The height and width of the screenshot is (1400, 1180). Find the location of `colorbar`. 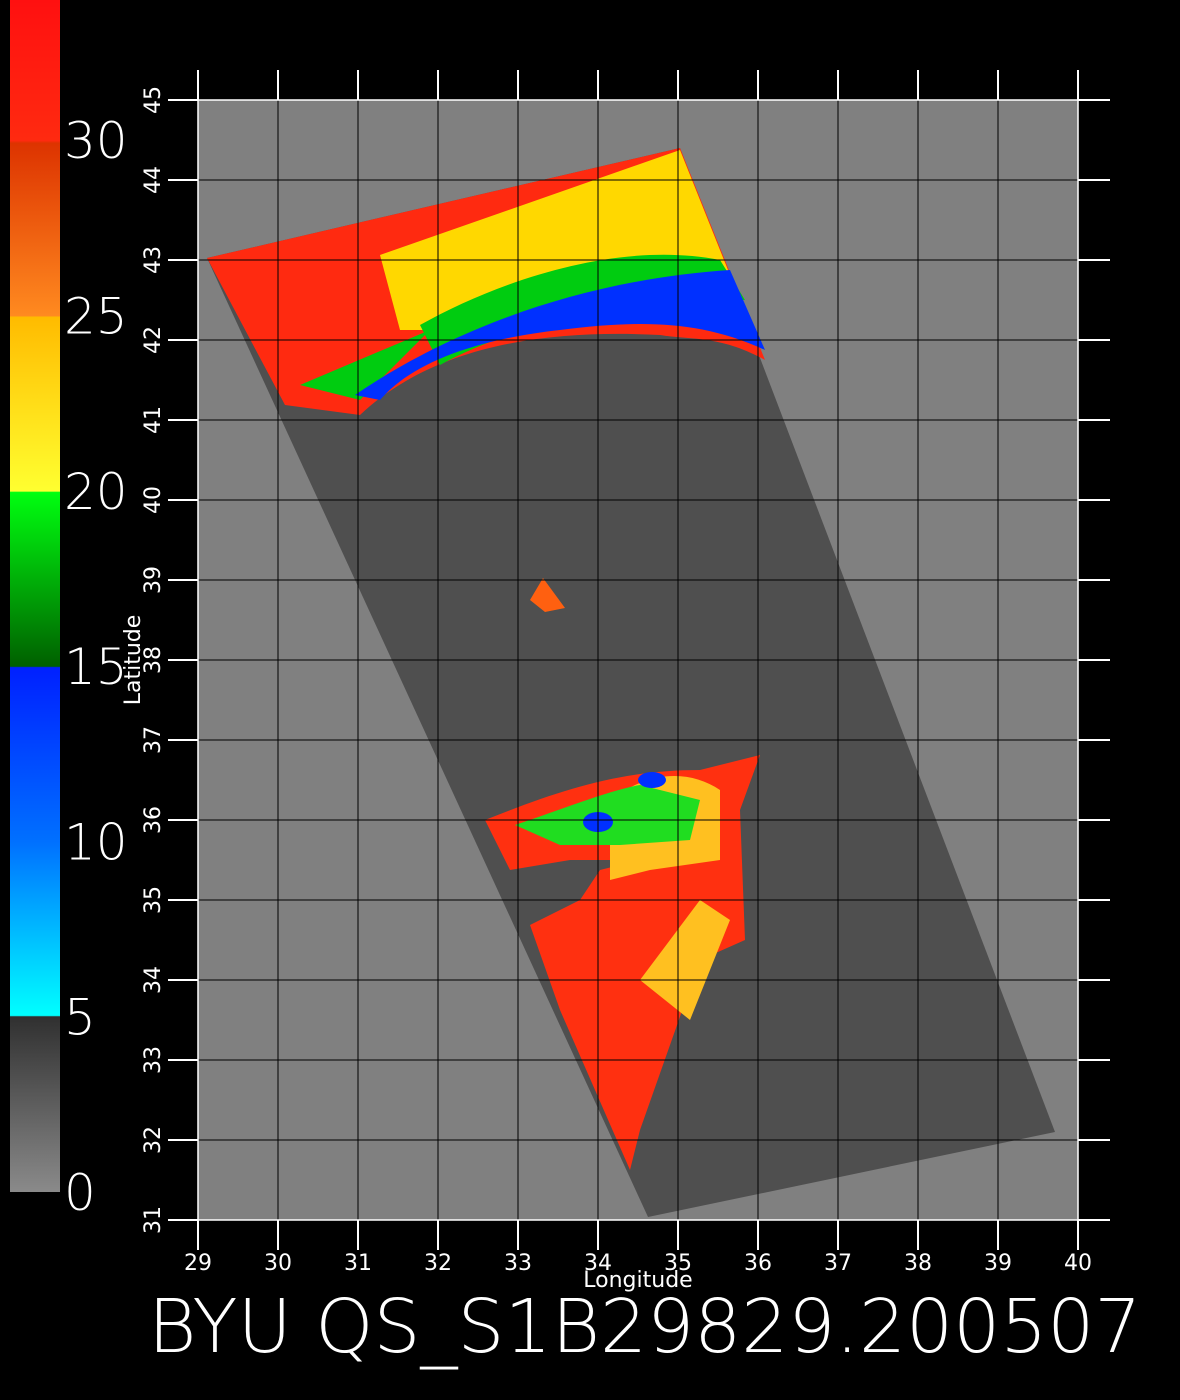

colorbar is located at coordinates (35, 596).